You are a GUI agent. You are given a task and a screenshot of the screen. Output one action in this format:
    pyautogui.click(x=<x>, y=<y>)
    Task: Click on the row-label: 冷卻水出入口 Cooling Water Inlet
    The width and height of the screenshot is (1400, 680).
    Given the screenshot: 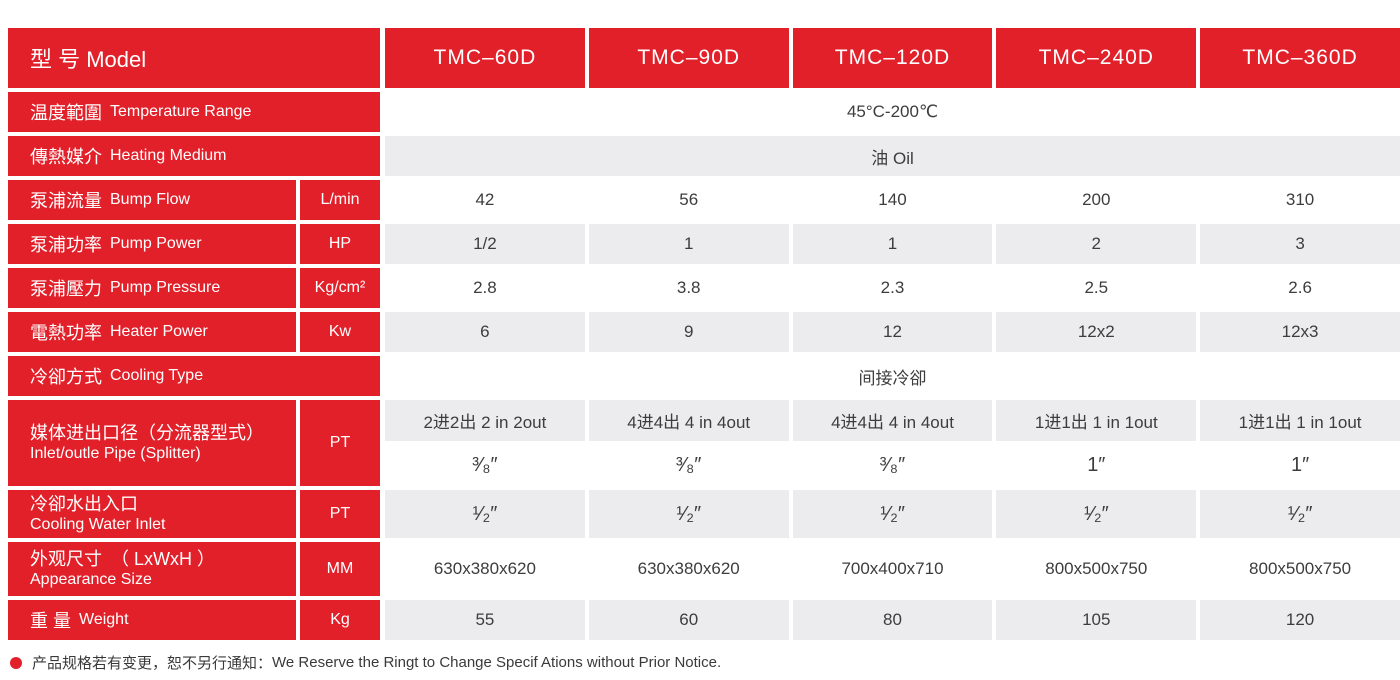 What is the action you would take?
    pyautogui.click(x=152, y=514)
    